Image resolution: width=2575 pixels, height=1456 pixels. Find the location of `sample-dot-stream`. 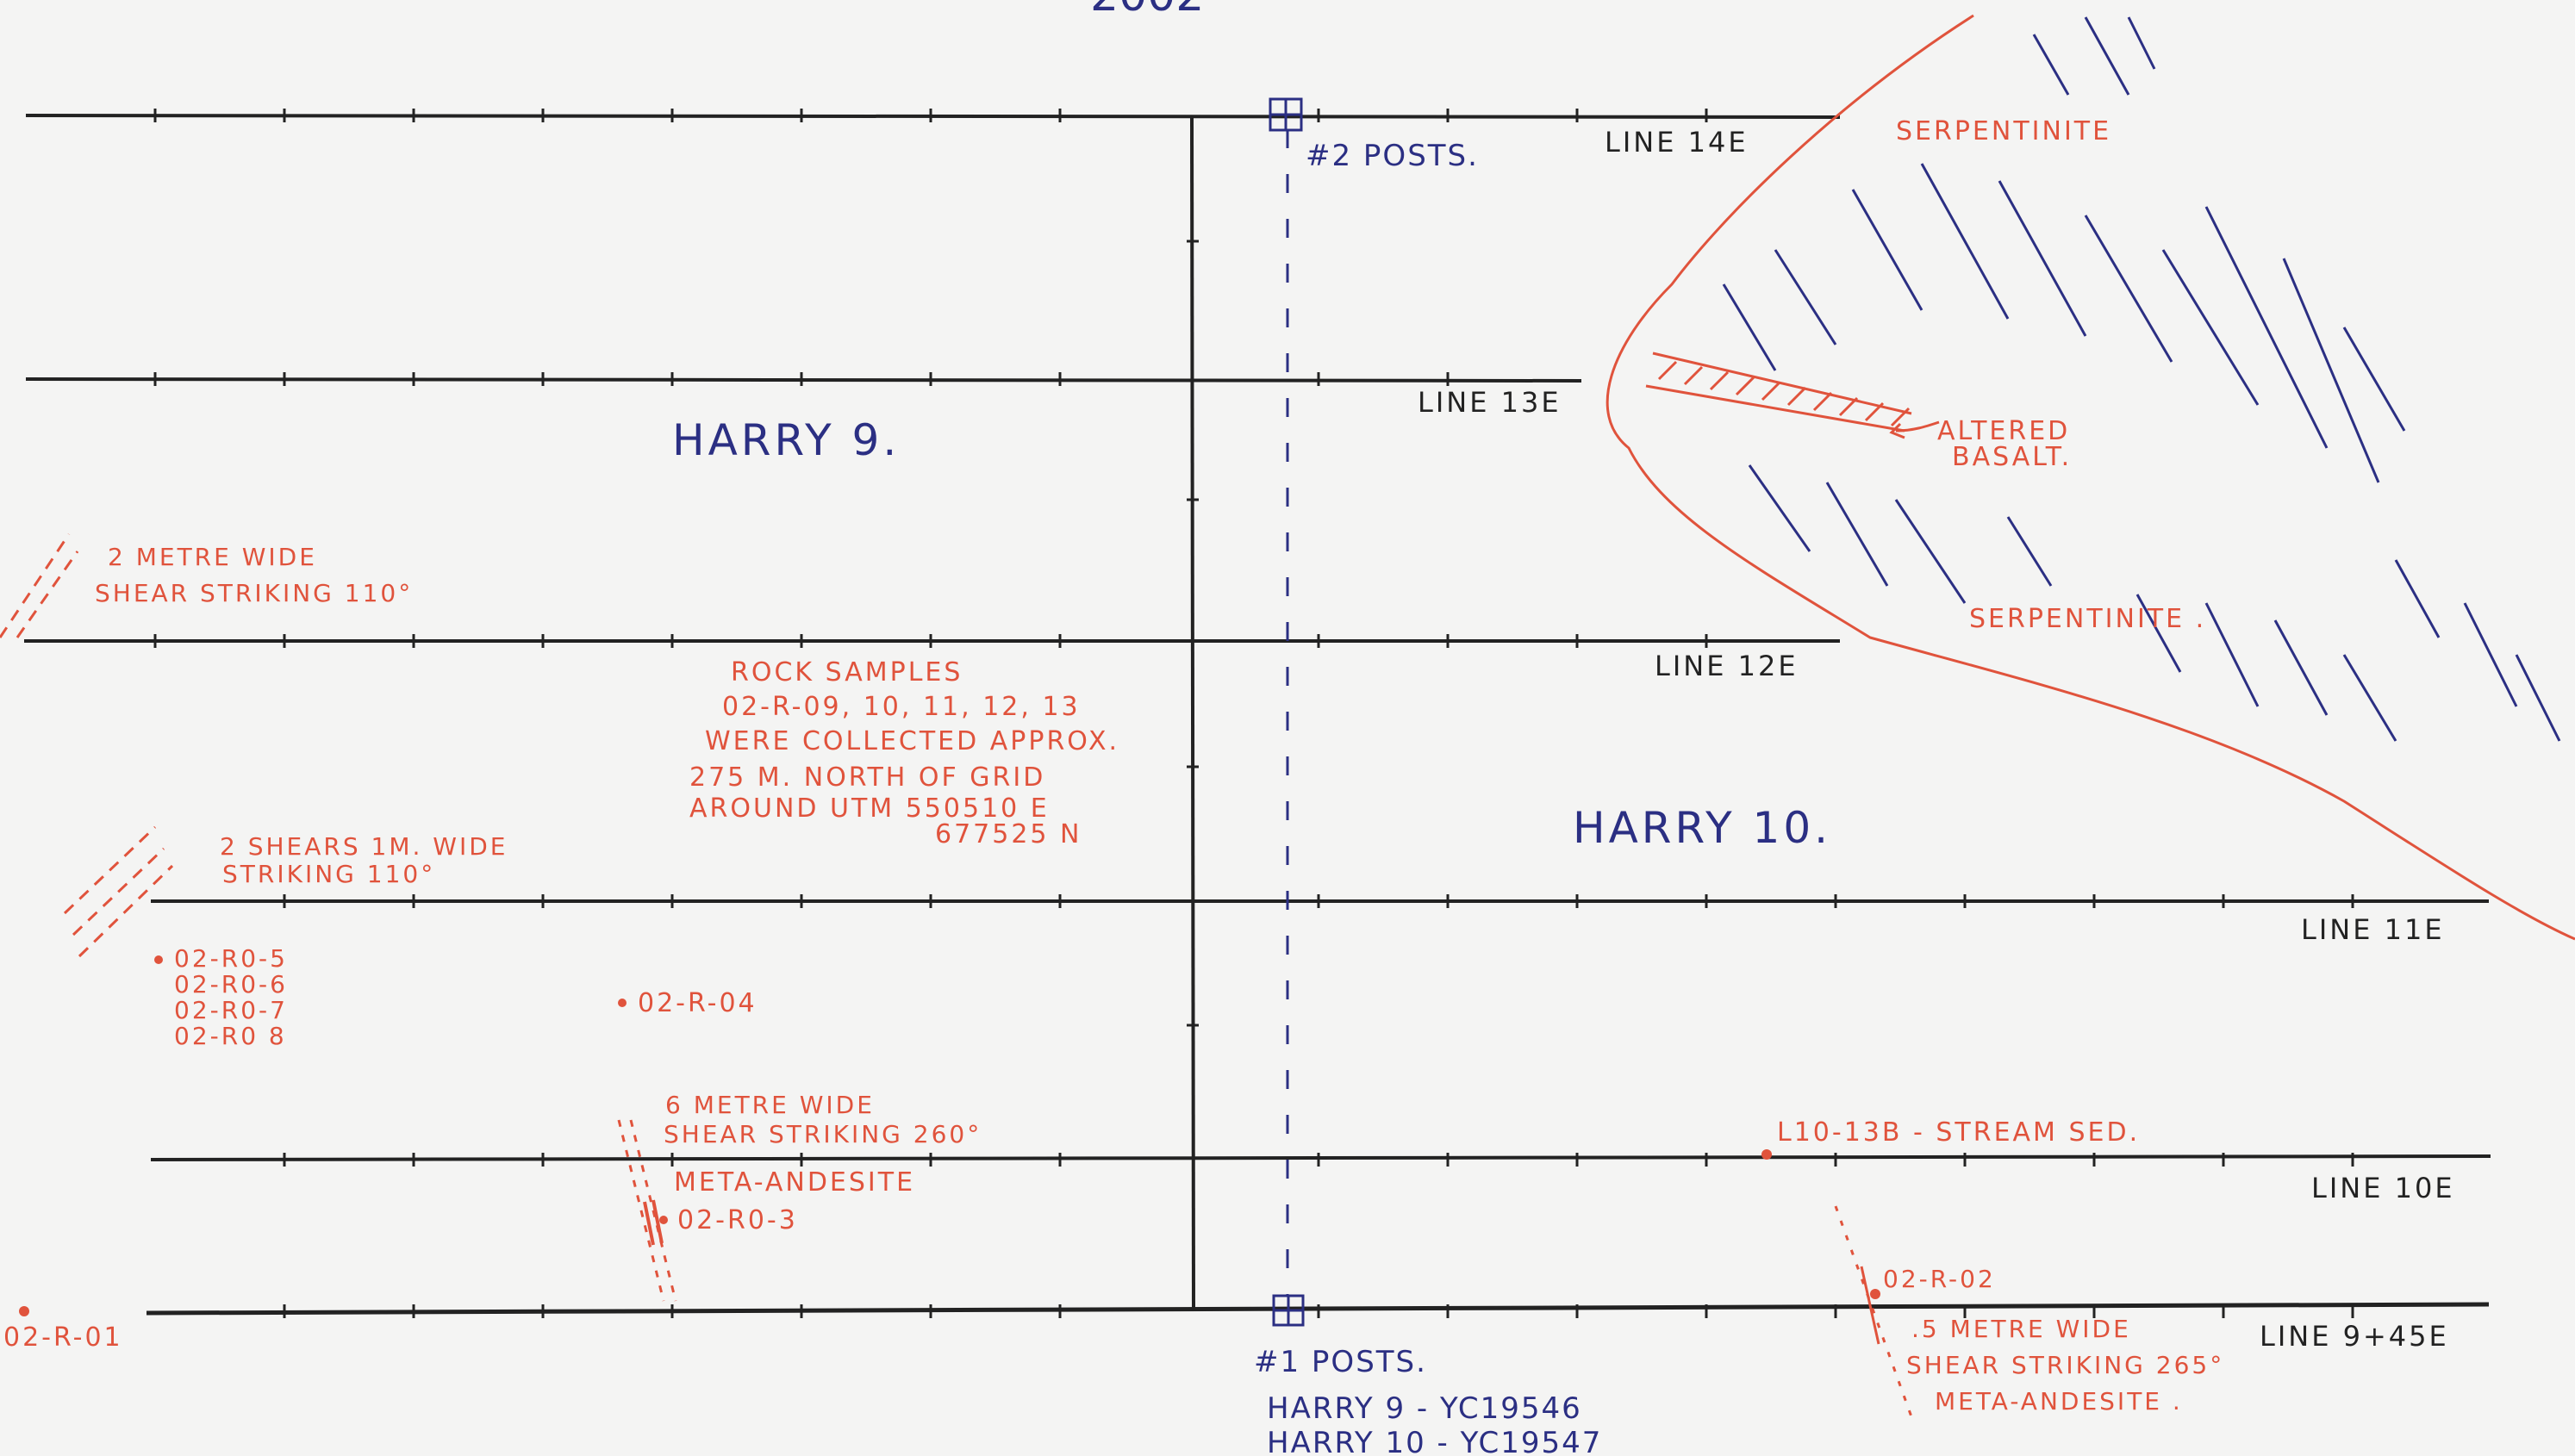

sample-dot-stream is located at coordinates (1766, 1154).